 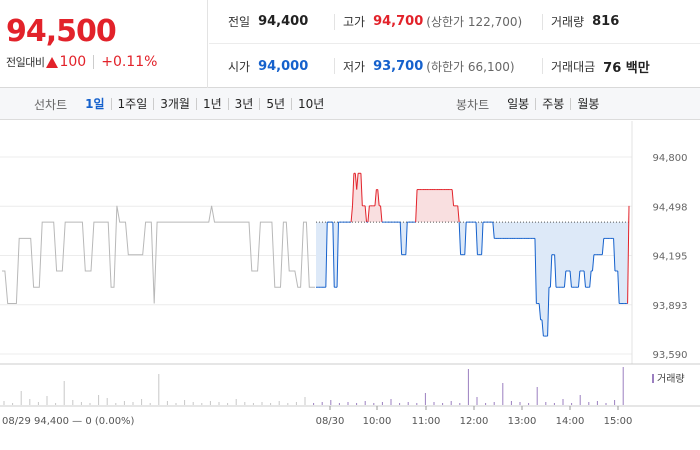 What do you see at coordinates (211, 104) in the screenshot?
I see `period-tab: 1년` at bounding box center [211, 104].